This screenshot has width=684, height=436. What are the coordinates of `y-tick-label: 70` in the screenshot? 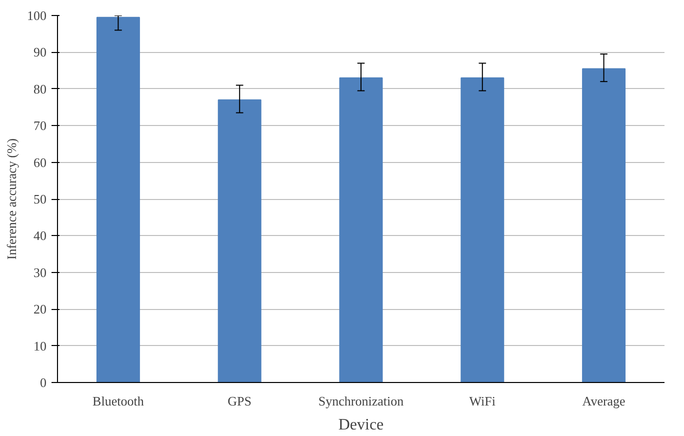 It's located at (40, 126).